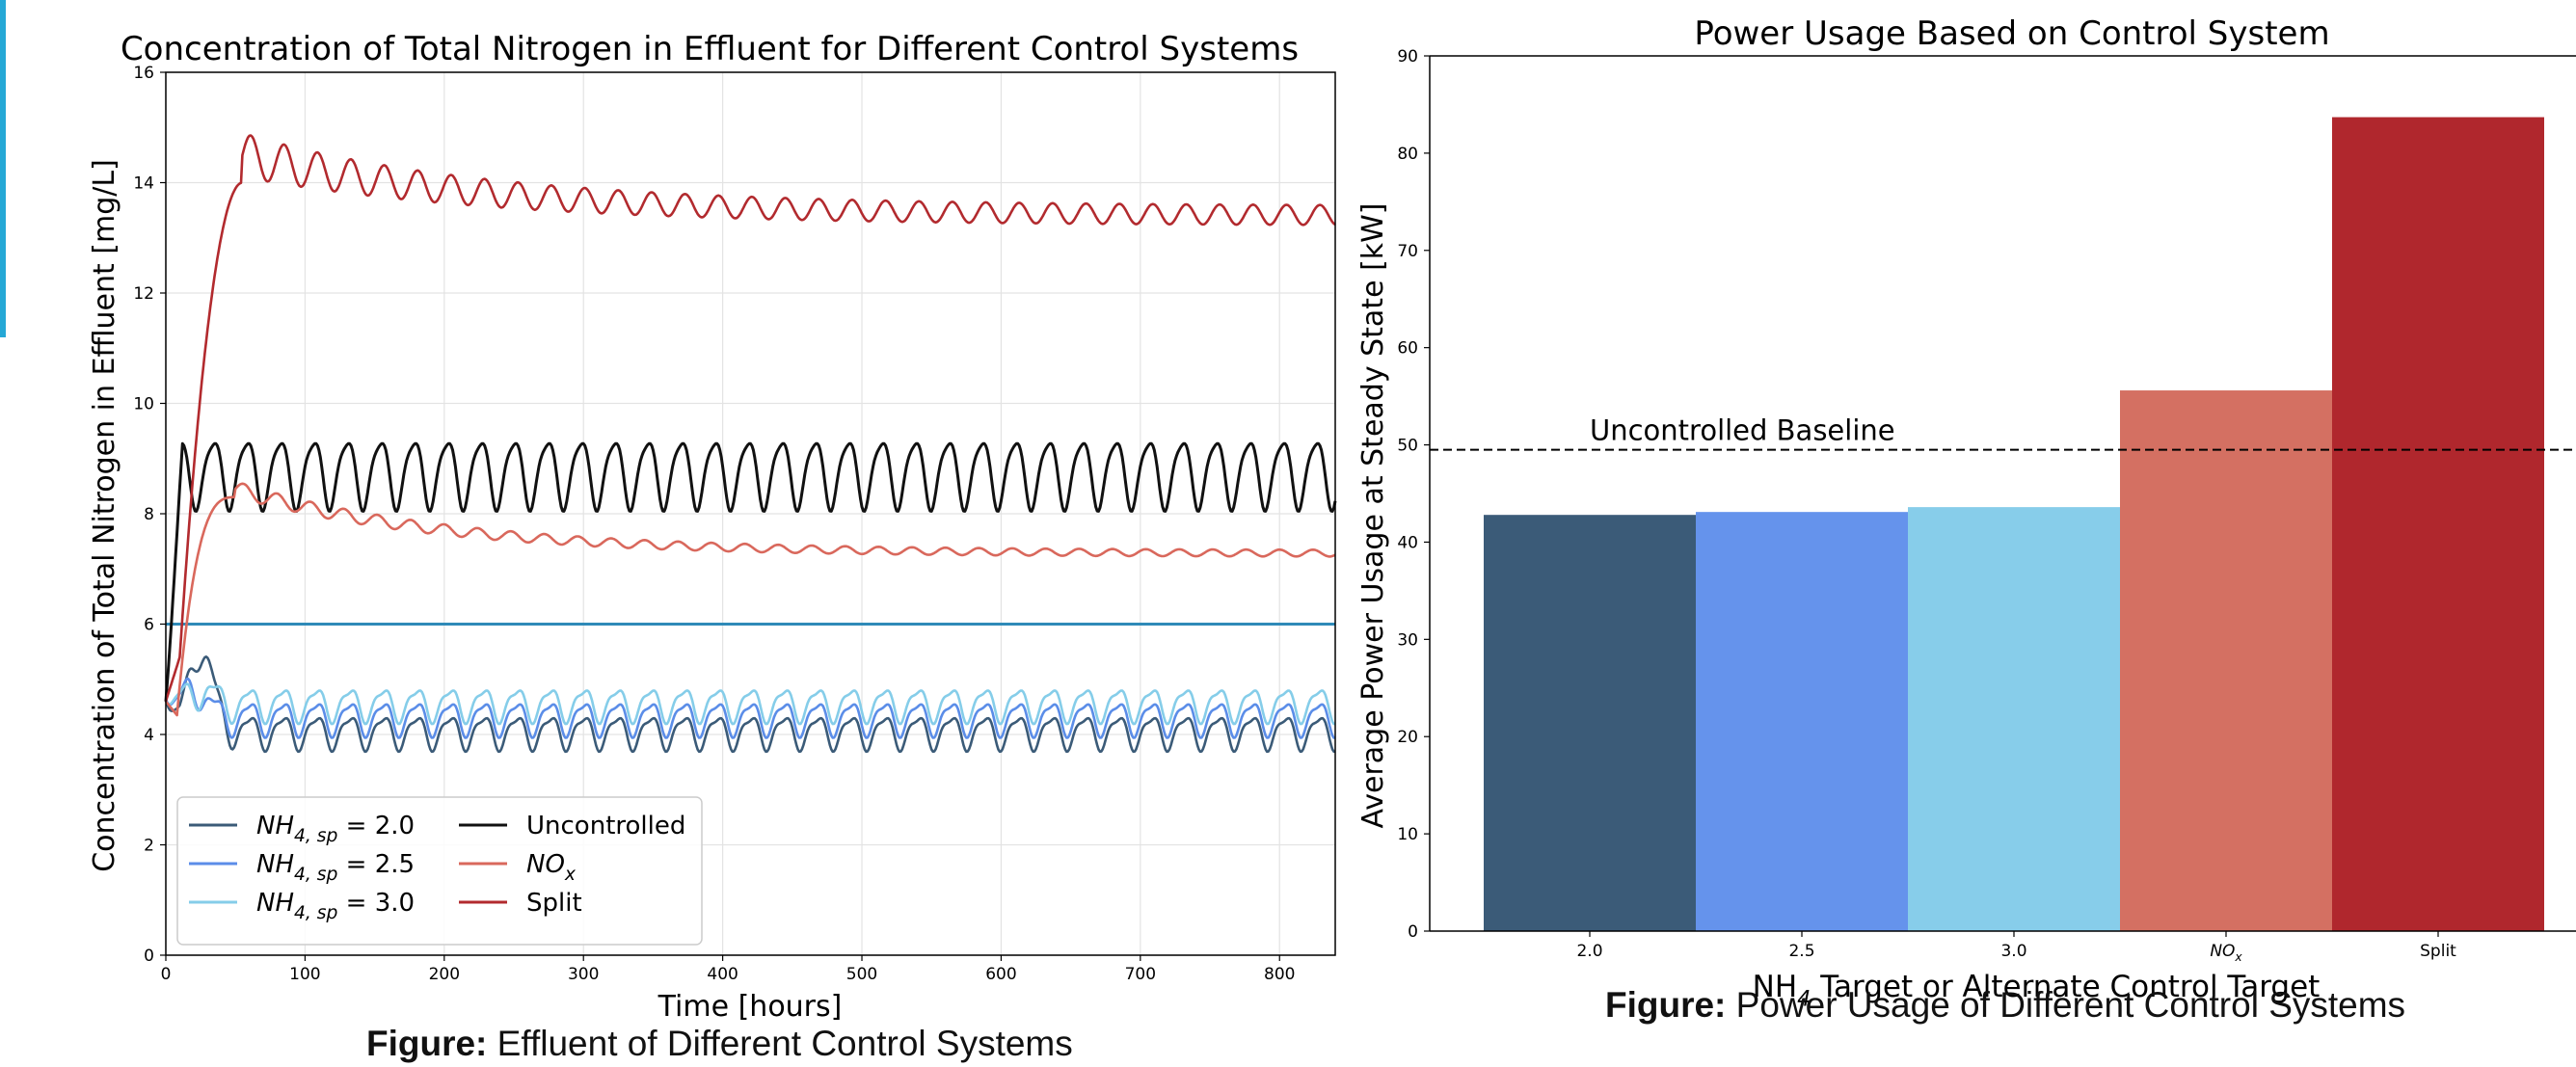 This screenshot has height=1067, width=2576. What do you see at coordinates (149, 514) in the screenshot?
I see `y-tick-label: 8` at bounding box center [149, 514].